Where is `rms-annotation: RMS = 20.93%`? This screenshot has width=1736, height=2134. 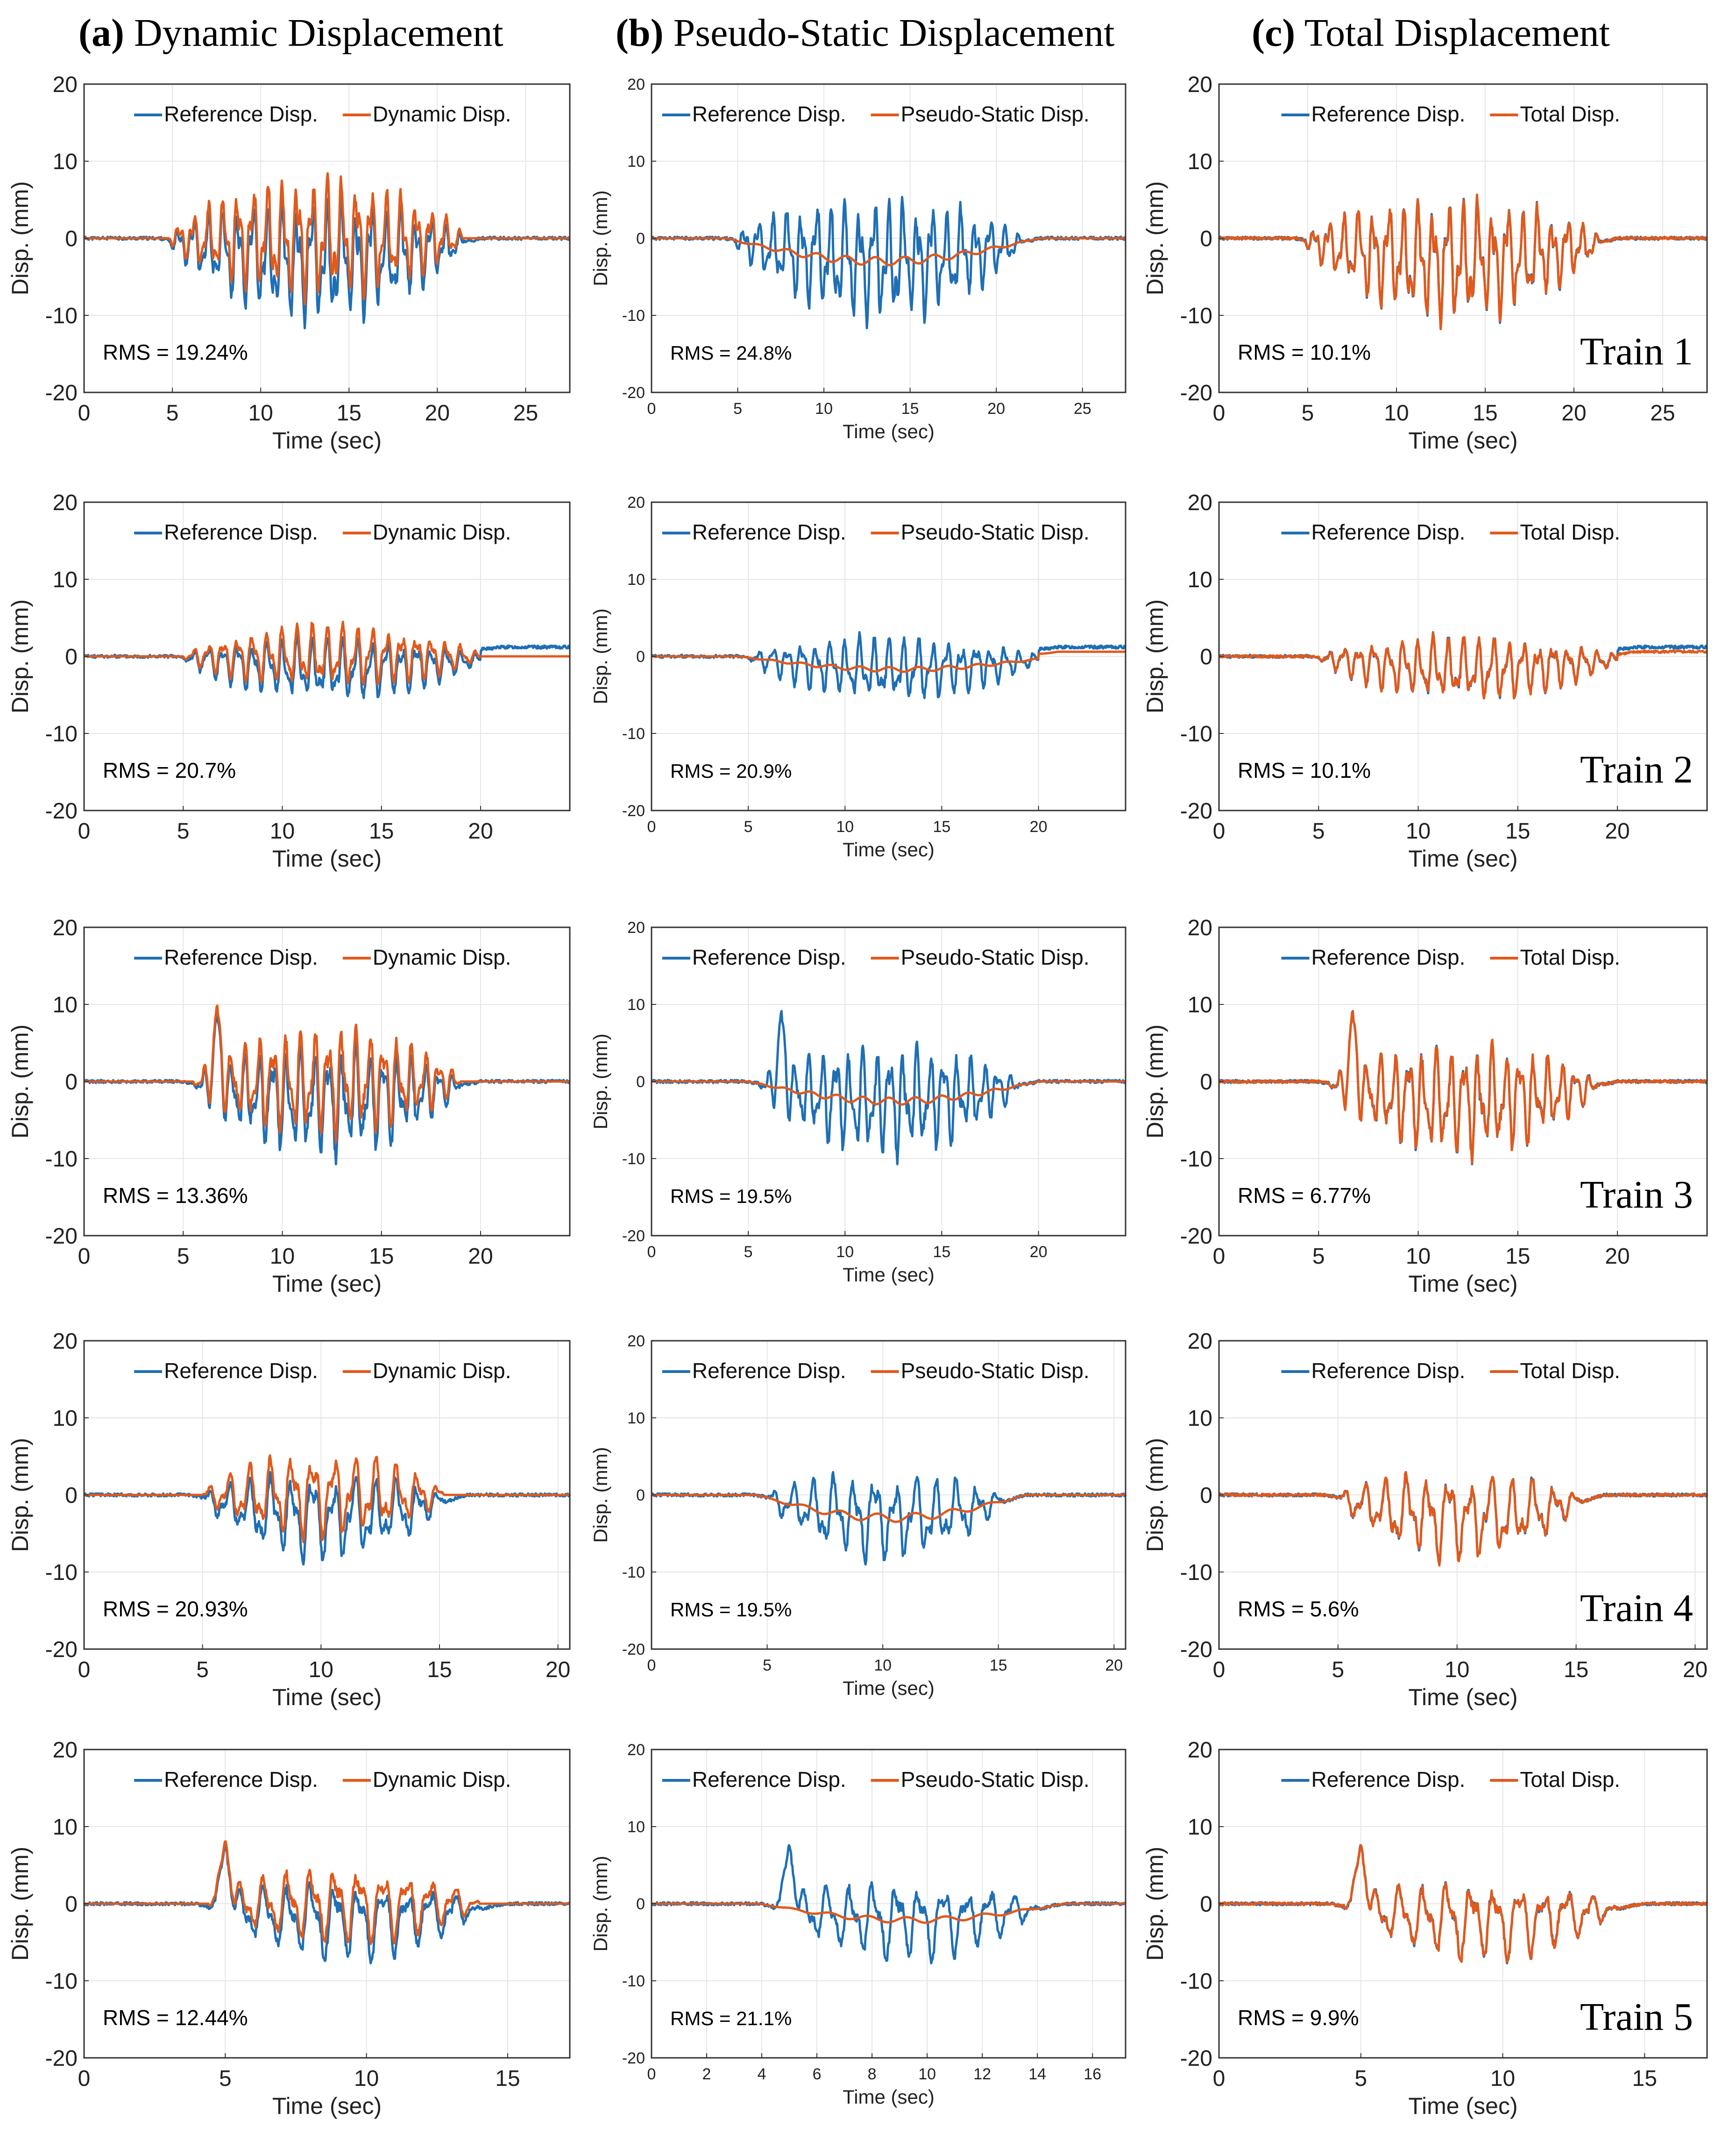
rms-annotation: RMS = 20.93% is located at coordinates (175, 1609).